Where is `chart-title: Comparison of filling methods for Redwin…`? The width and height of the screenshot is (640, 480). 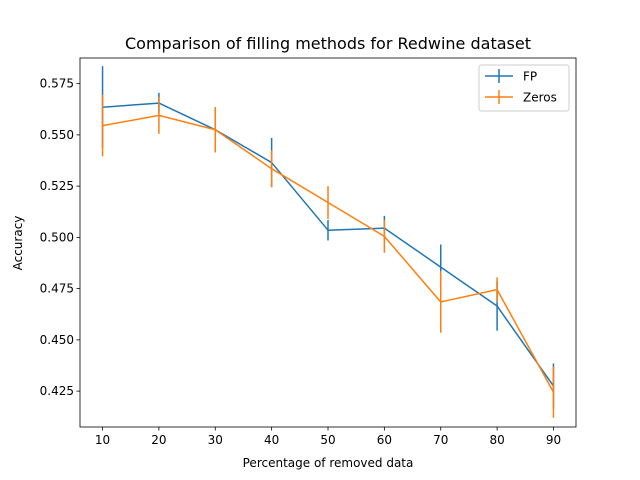
chart-title: Comparison of filling methods for Redwin… is located at coordinates (328, 43).